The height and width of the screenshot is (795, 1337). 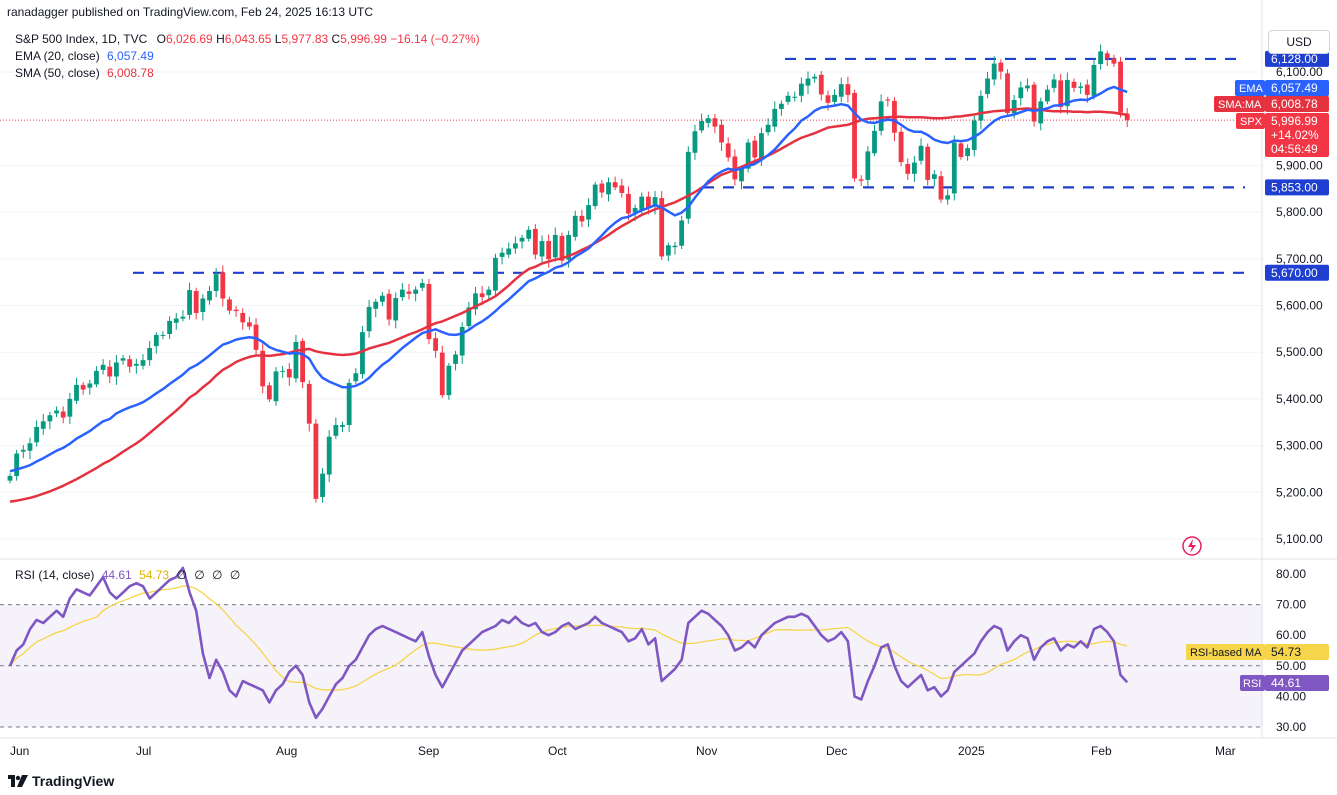 I want to click on price-tick-label: 6,100.00, so click(x=1299, y=72).